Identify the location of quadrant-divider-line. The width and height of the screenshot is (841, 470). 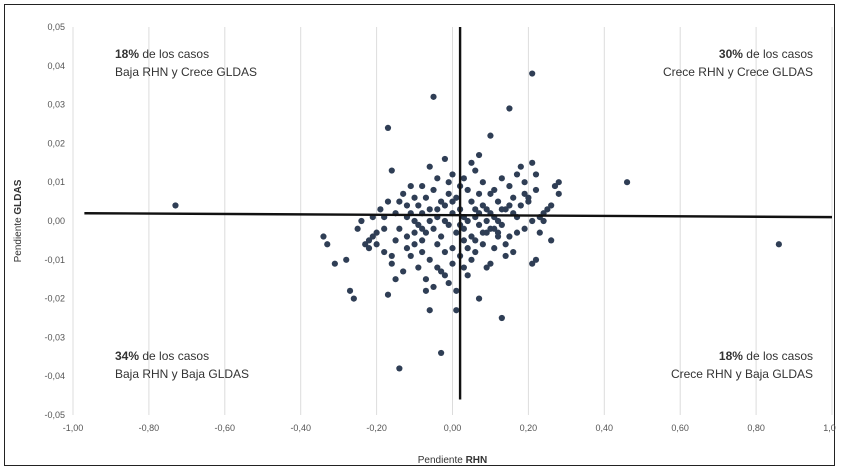
(458, 215).